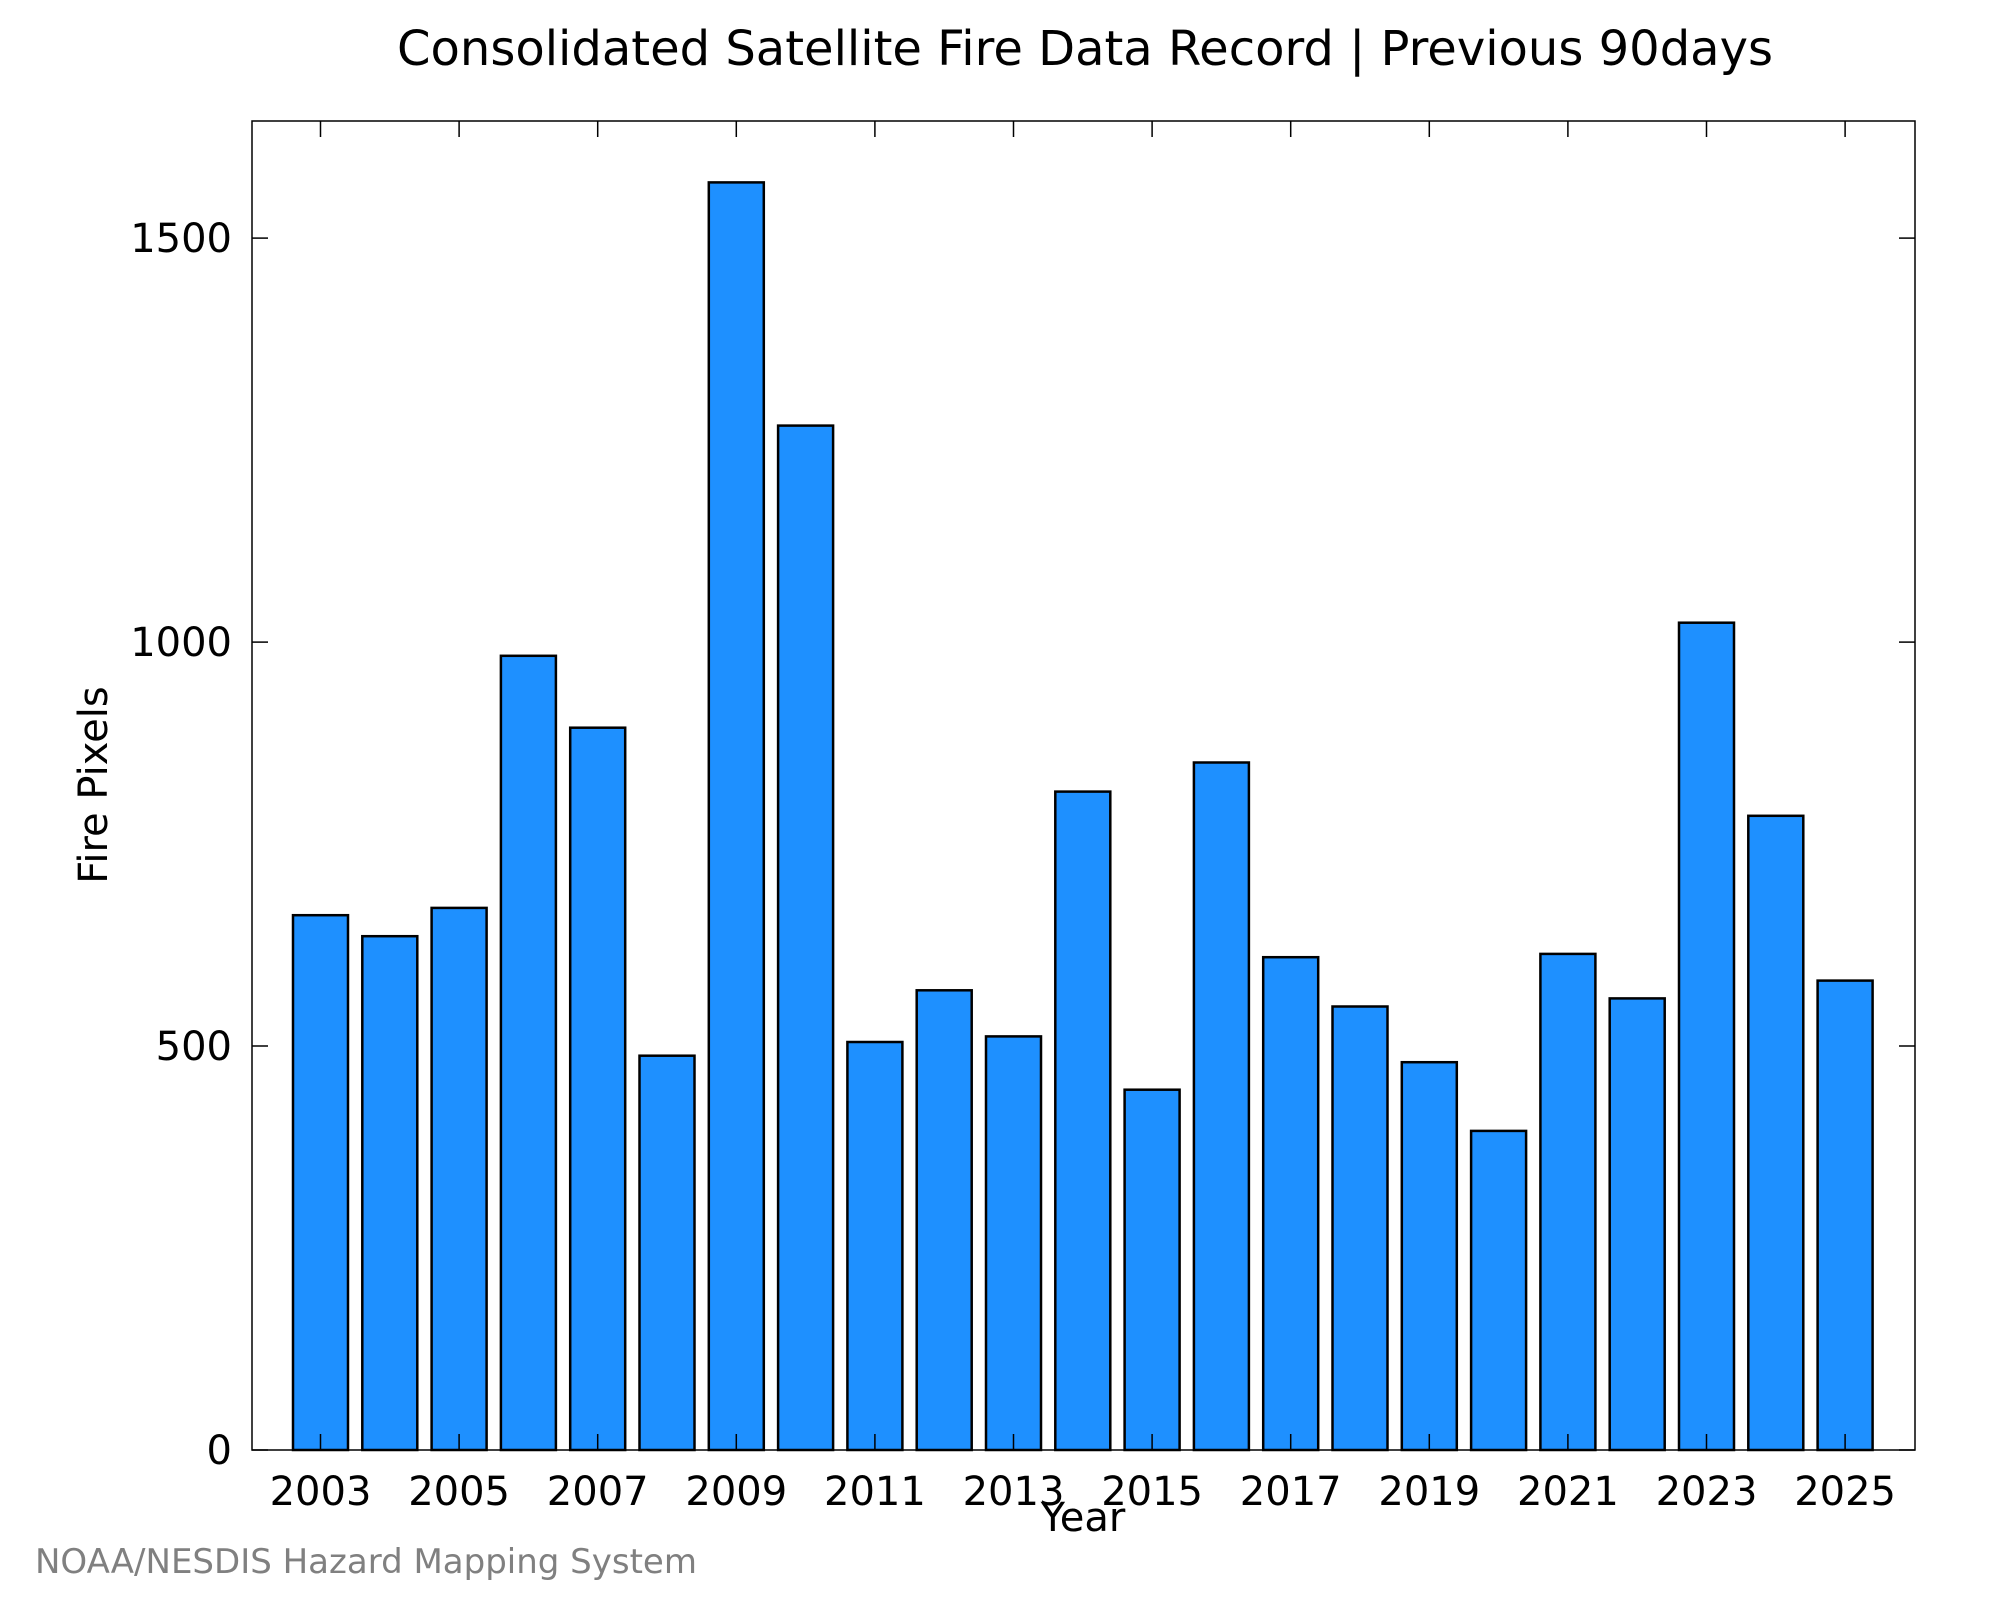  What do you see at coordinates (181, 239) in the screenshot?
I see `y-tick-label-1500: 1500` at bounding box center [181, 239].